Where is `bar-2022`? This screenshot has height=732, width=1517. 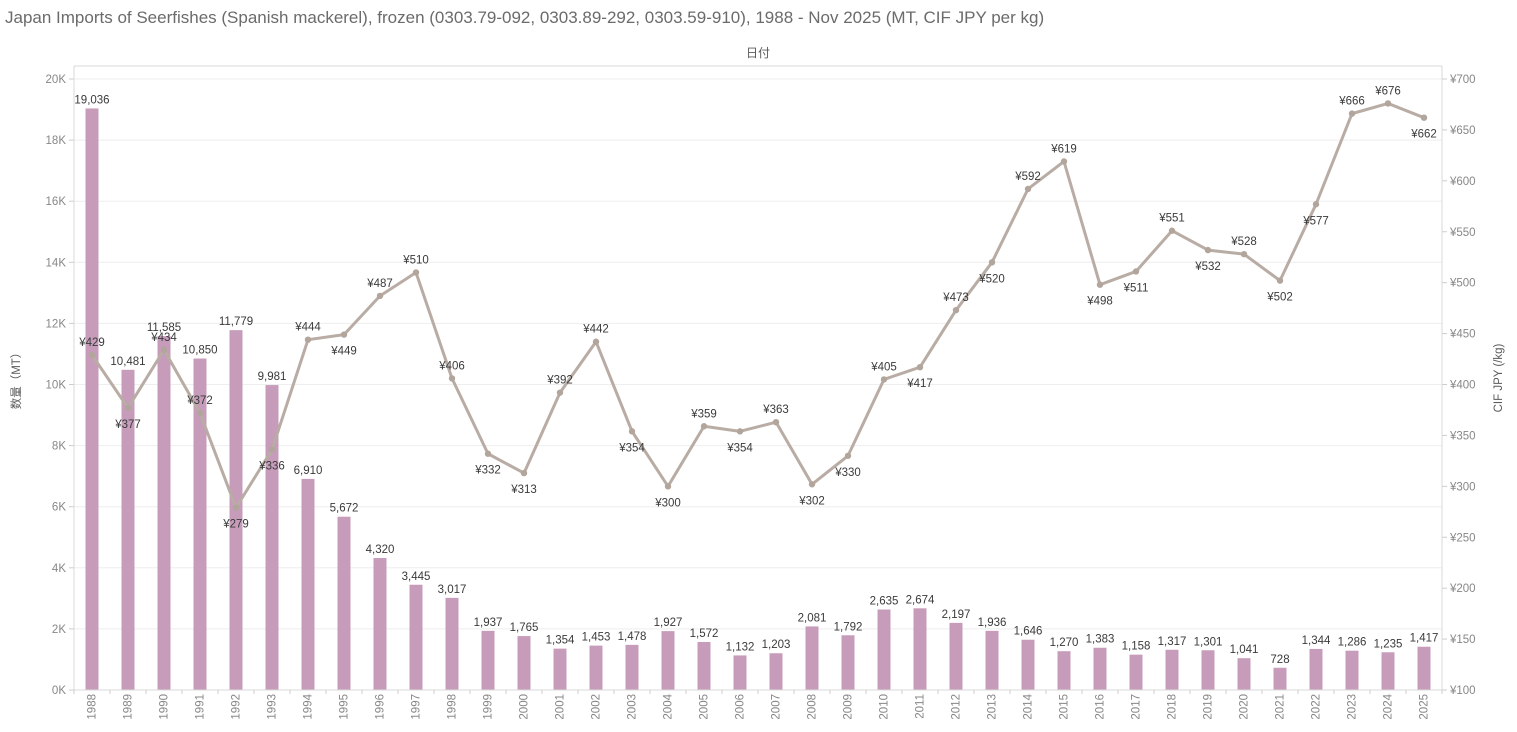 bar-2022 is located at coordinates (1316, 669).